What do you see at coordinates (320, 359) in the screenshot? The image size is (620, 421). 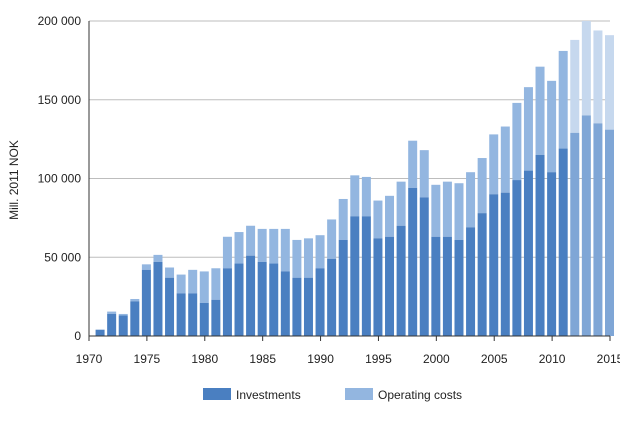 I see `x-tick-label: 1990` at bounding box center [320, 359].